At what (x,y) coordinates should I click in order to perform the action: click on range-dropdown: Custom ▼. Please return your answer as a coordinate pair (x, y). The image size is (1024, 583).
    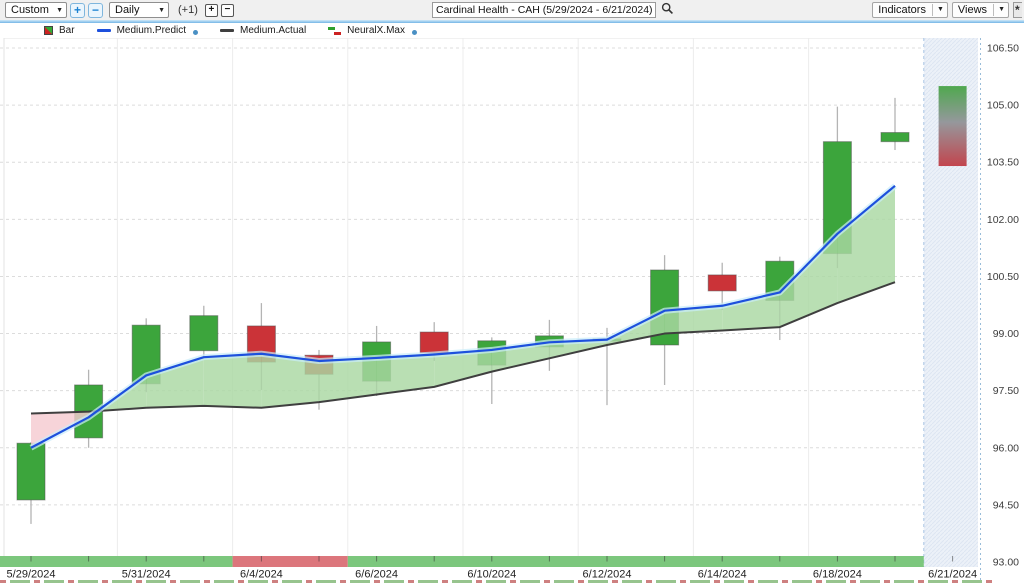
    Looking at the image, I should click on (36, 10).